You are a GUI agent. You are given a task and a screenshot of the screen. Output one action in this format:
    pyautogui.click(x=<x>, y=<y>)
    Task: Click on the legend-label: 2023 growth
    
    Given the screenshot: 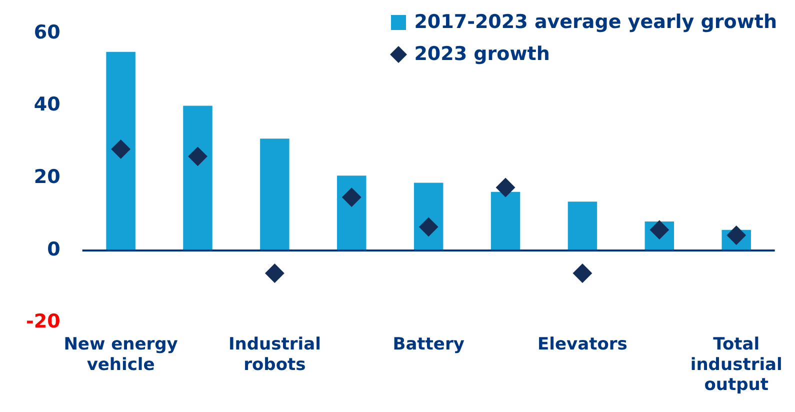 What is the action you would take?
    pyautogui.click(x=482, y=54)
    